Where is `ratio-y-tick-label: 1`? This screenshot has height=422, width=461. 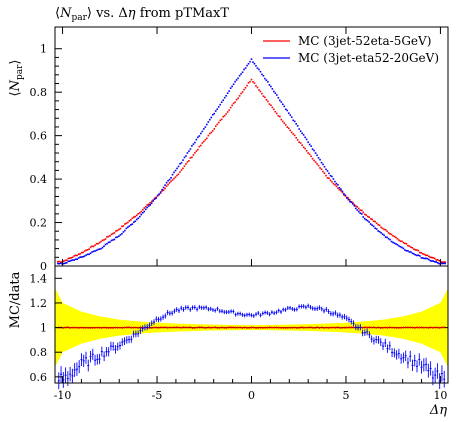 ratio-y-tick-label: 1 is located at coordinates (43, 328).